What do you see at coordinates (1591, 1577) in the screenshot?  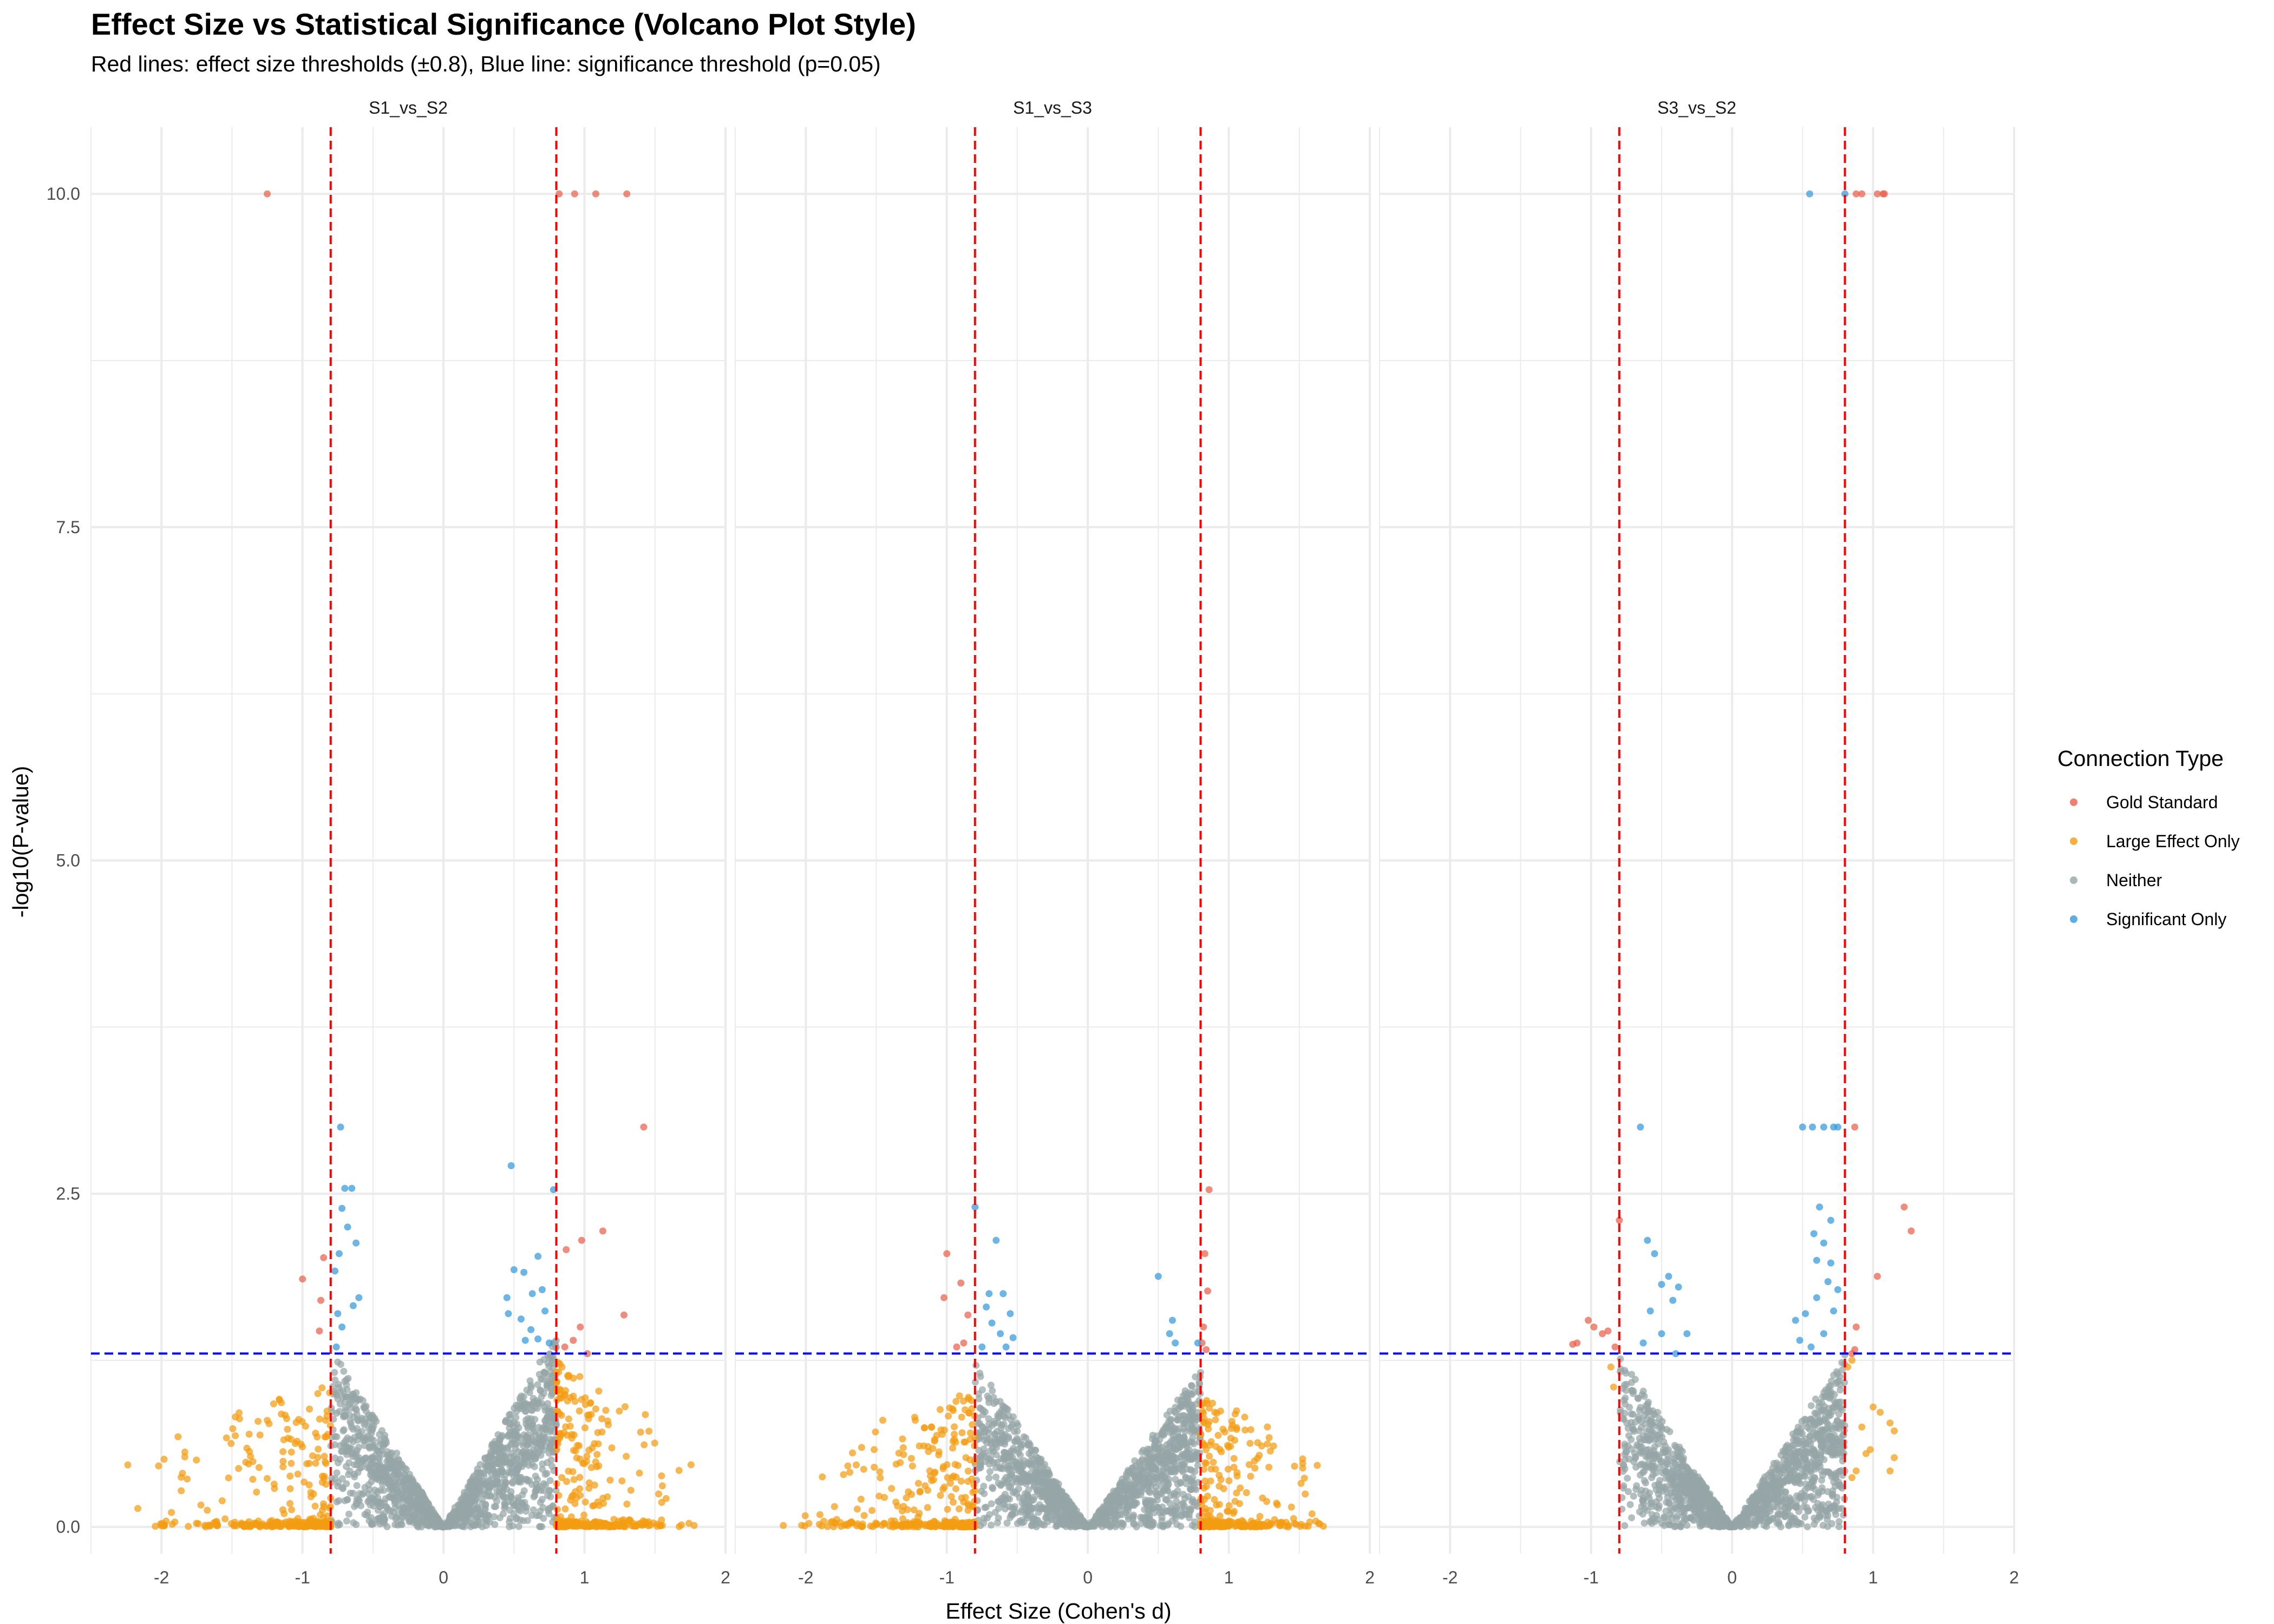 I see `x-tick-label: -1` at bounding box center [1591, 1577].